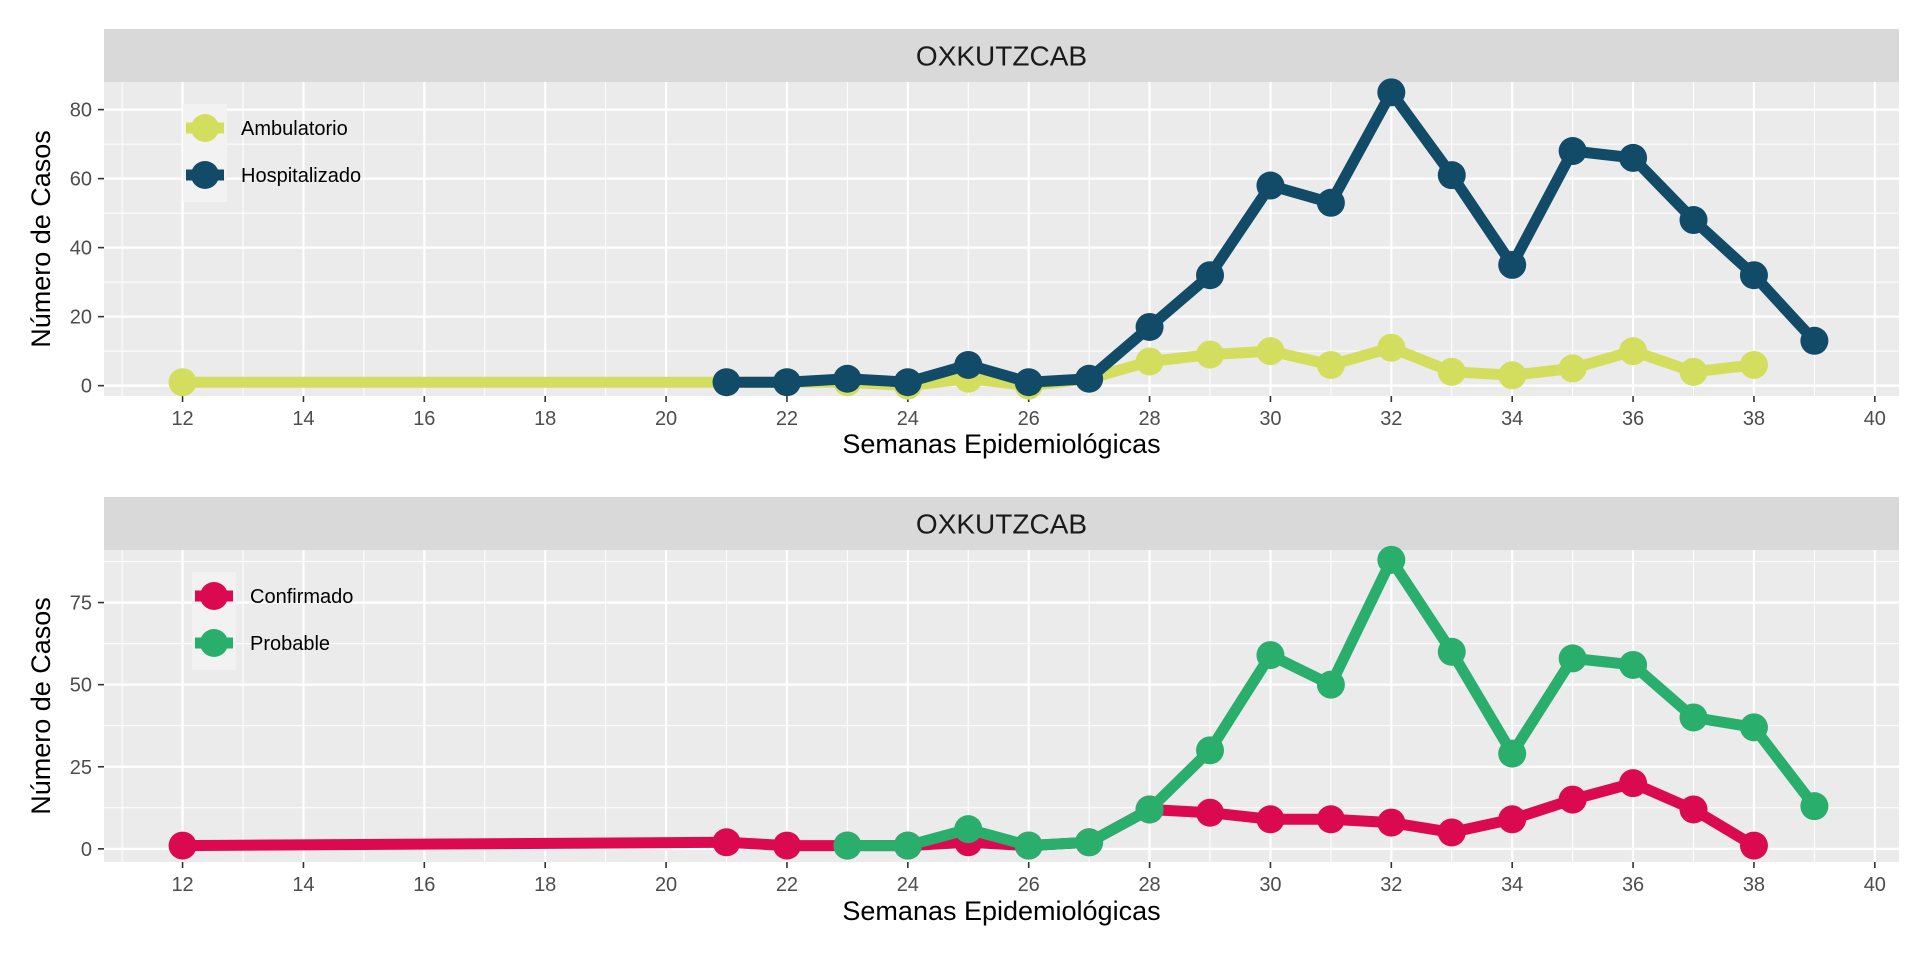 This screenshot has width=1920, height=960. I want to click on legend-label: Ambulatorio, so click(294, 129).